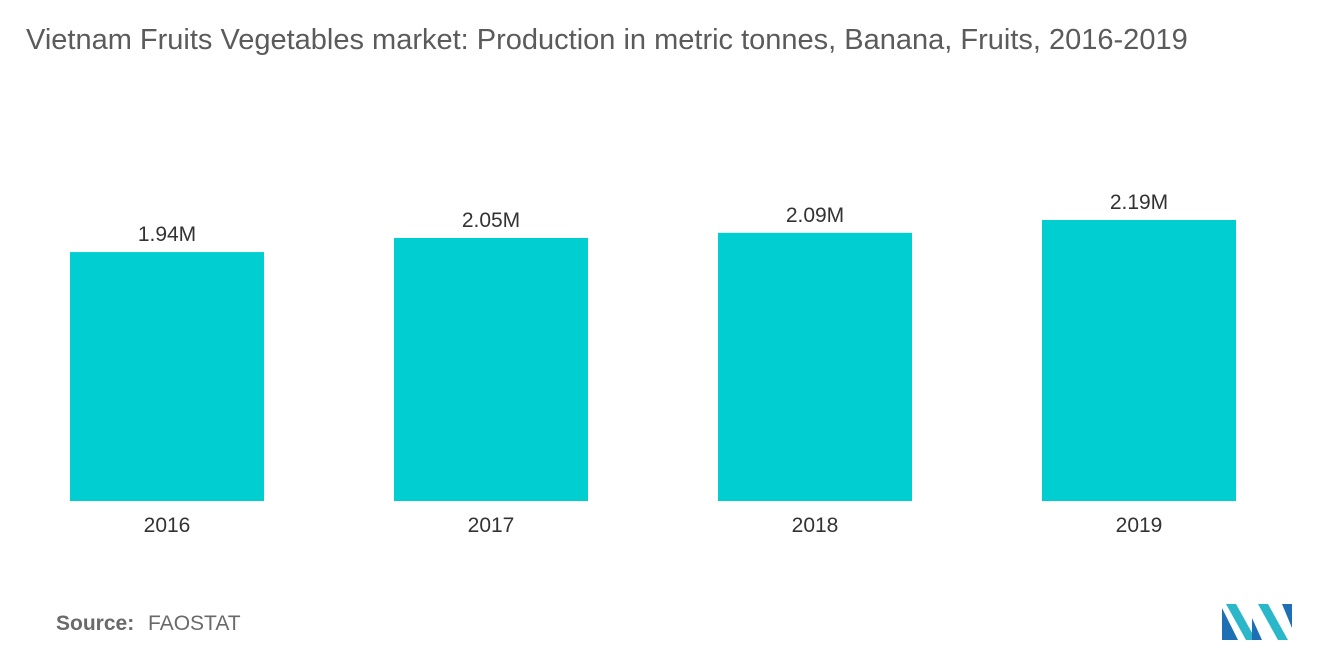 This screenshot has height=665, width=1320. Describe the element at coordinates (653, 218) in the screenshot. I see `value-labels-group: 1.94M 2.05M 2.09M 2.19M` at that location.